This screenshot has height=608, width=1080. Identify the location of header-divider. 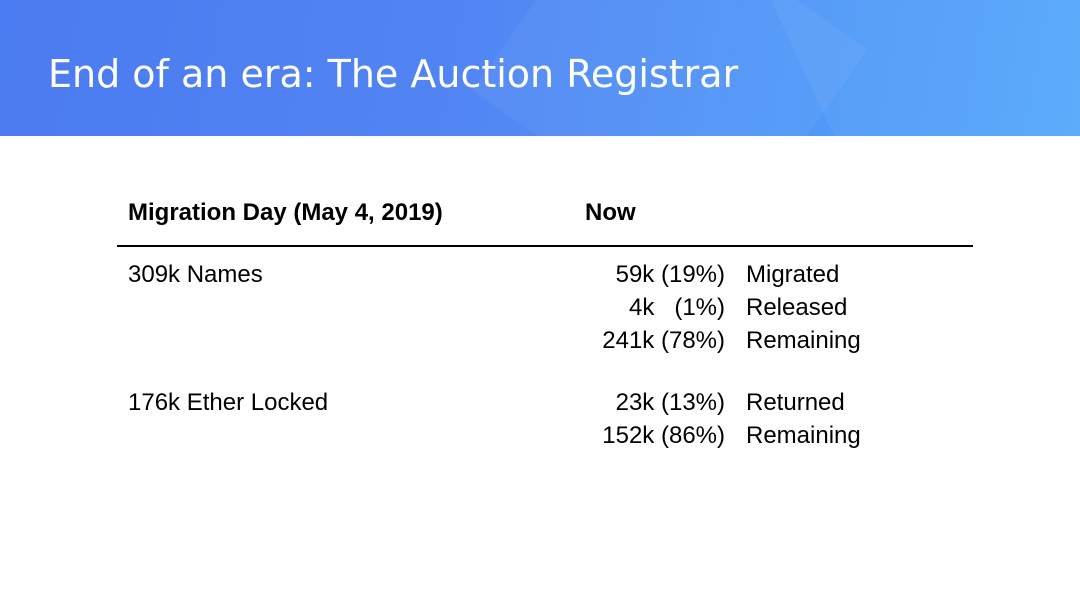
(545, 246).